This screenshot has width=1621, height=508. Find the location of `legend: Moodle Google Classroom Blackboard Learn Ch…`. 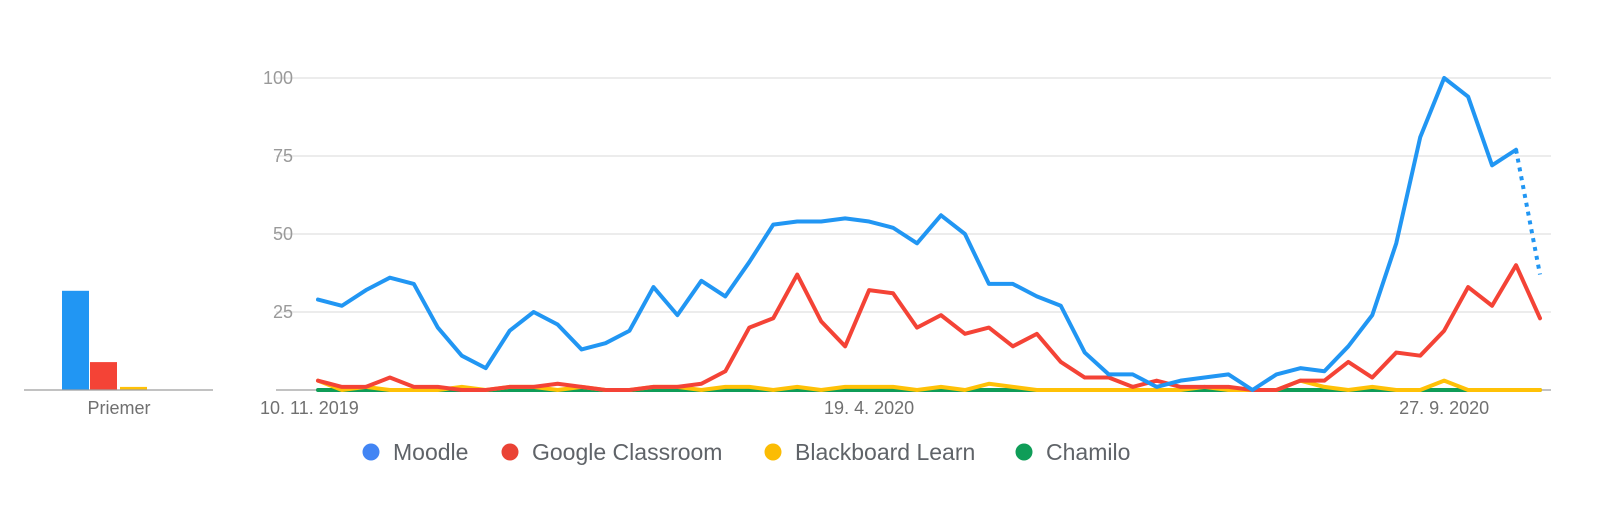

legend: Moodle Google Classroom Blackboard Learn Ch… is located at coordinates (746, 452).